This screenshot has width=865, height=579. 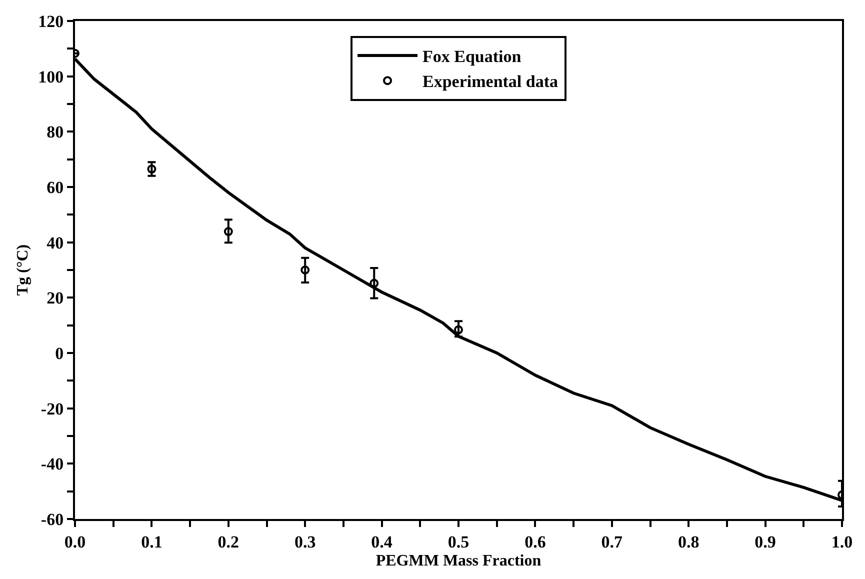 What do you see at coordinates (459, 542) in the screenshot?
I see `x-tick-label: 0.5` at bounding box center [459, 542].